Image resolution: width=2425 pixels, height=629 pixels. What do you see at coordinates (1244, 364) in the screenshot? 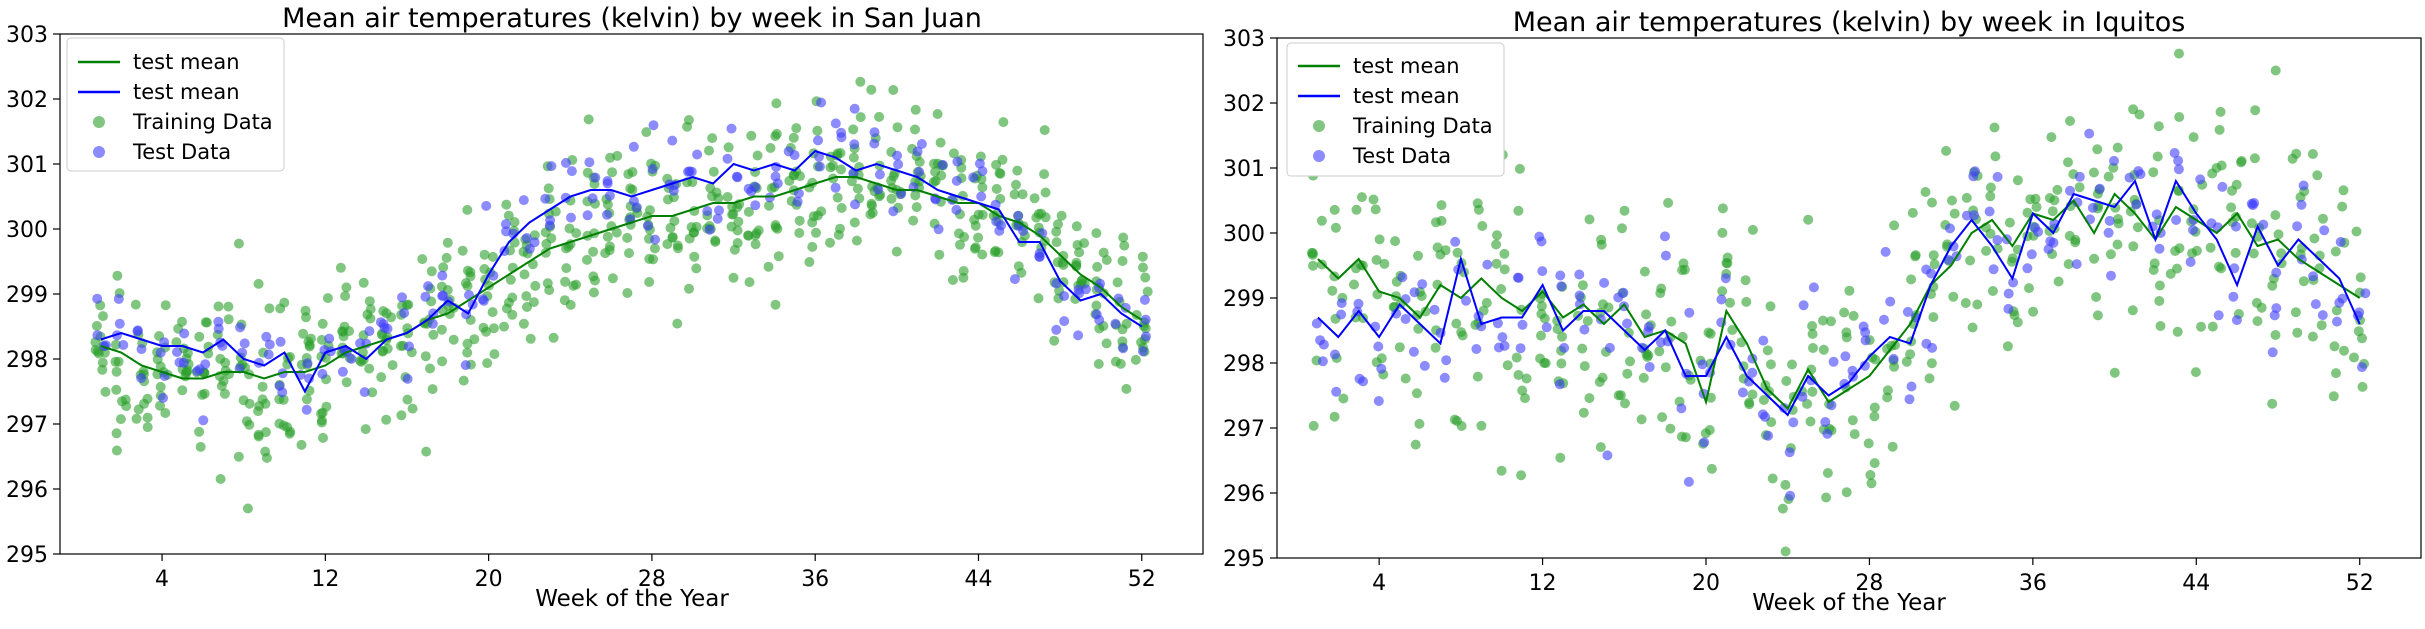
I see `y-tick-label: 298` at bounding box center [1244, 364].